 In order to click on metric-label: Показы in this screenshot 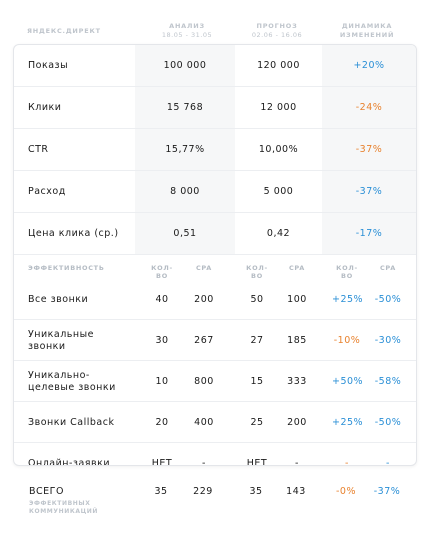, I will do `click(48, 65)`.